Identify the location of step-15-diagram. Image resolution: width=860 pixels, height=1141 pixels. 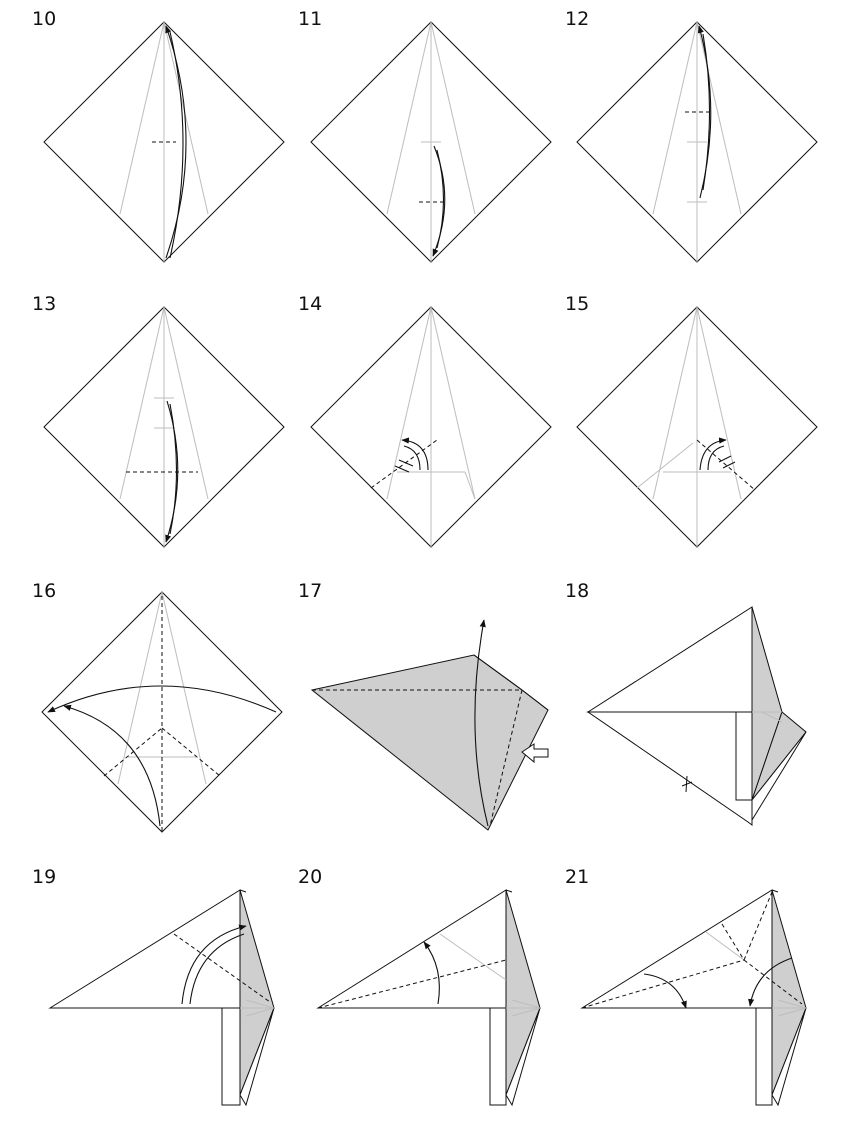
(697, 427).